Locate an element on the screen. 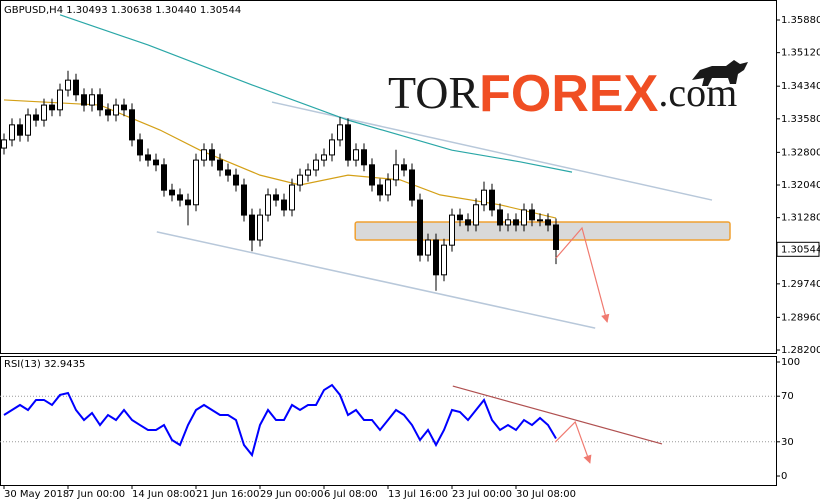 Image resolution: width=820 pixels, height=503 pixels. y-tick-label: 1.34340 is located at coordinates (800, 86).